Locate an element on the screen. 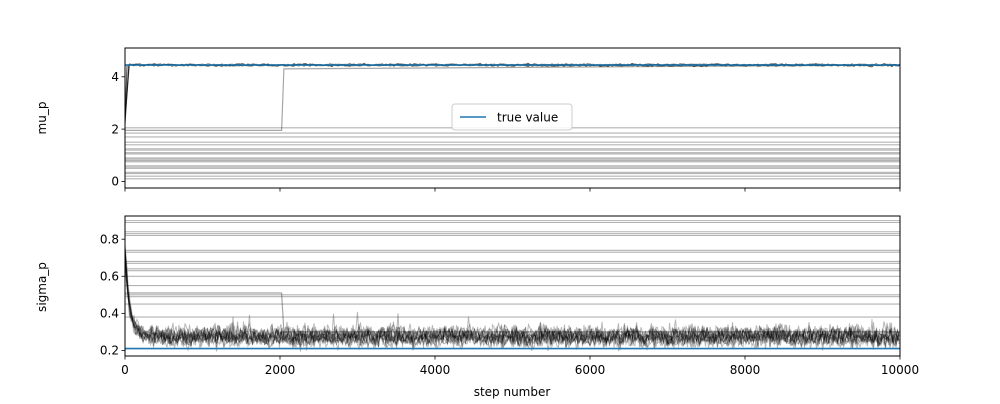 This screenshot has height=404, width=1000. sigma-p-x-tick-label: 4000 is located at coordinates (435, 370).